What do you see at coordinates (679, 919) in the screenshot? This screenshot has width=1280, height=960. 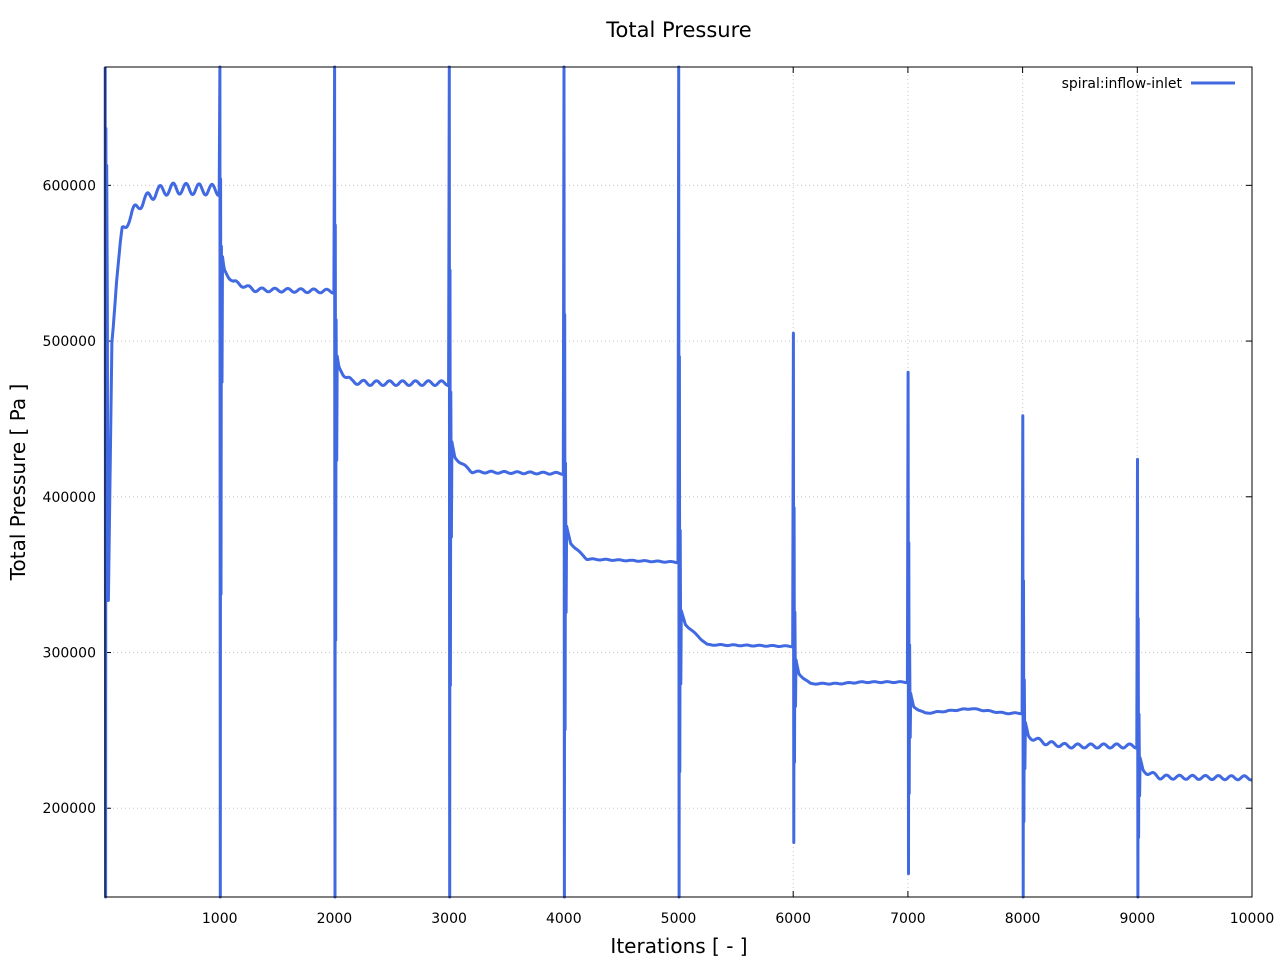 I see `x-tick-label: 5000` at bounding box center [679, 919].